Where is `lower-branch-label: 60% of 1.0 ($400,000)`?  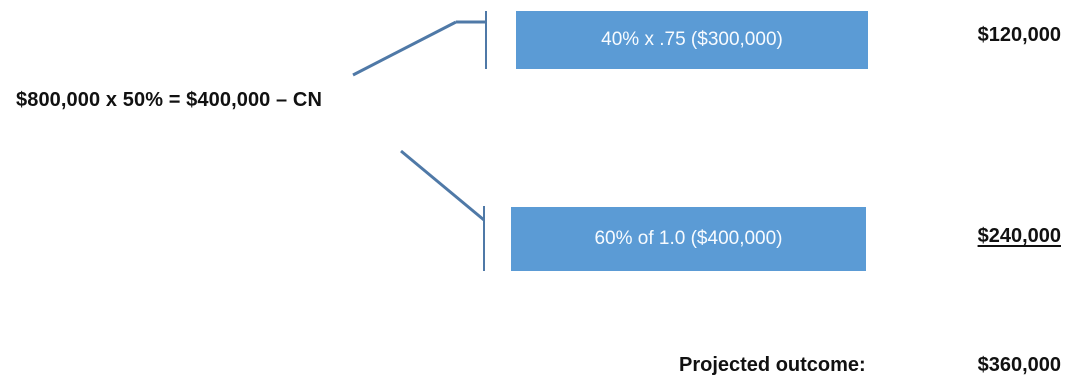 lower-branch-label: 60% of 1.0 ($400,000) is located at coordinates (688, 238).